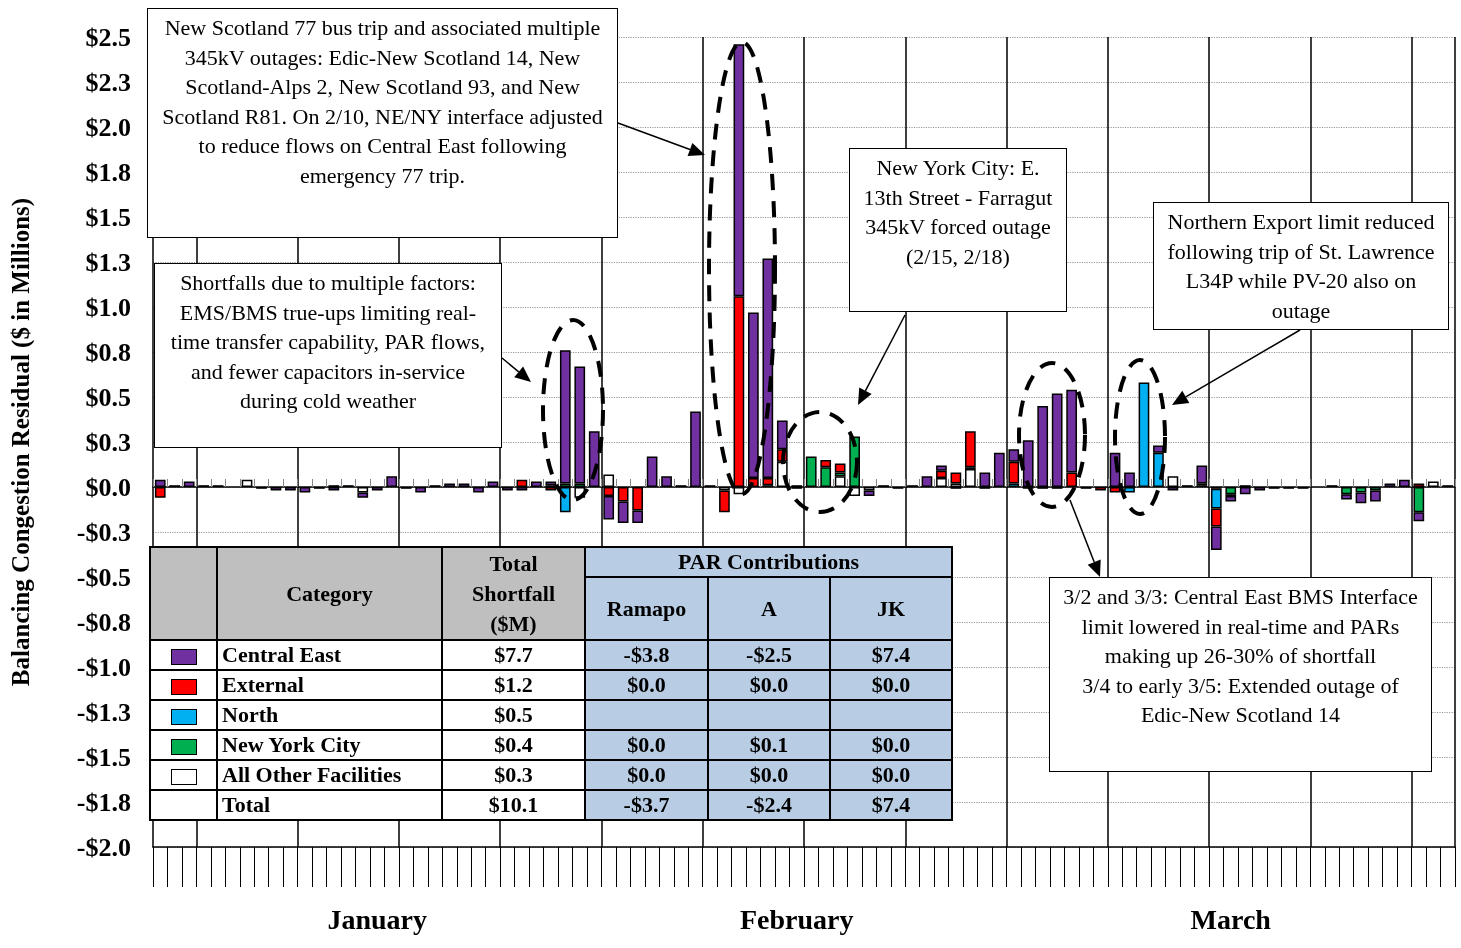 The width and height of the screenshot is (1461, 948). I want to click on callout-box: New Scotland 77 bus trip and associated multiple 345kV outages: Edic-New Scotland 14, New Scotland-Alps 2, New Scotland 93, and New Scotland R81. On 2/10, NE/NY interface adjusted to reduce flows on Central East following emergency 77 trip., so click(382, 123).